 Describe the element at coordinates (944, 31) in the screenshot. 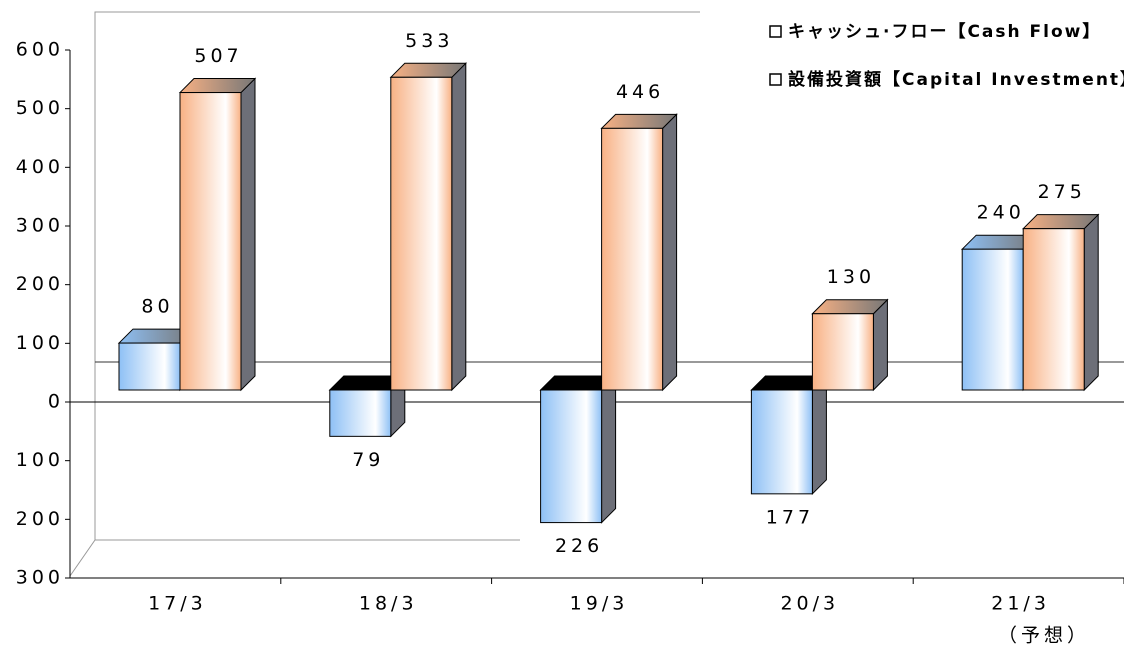

I see `legend-label: キャッシュ·フロー【Cash Flow】` at that location.